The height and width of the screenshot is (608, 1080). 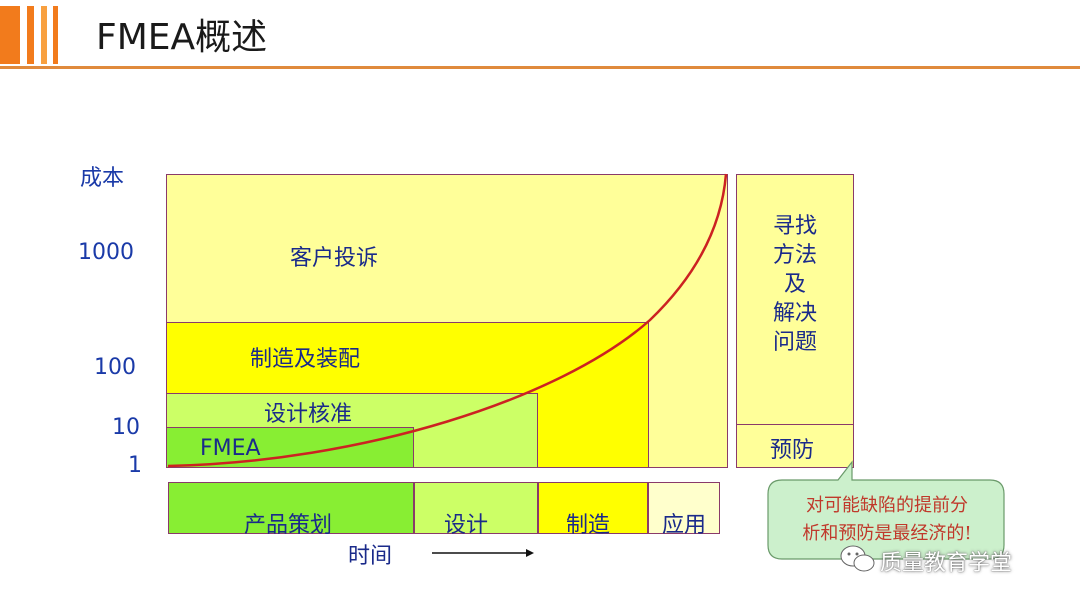 I want to click on side-line-4: 解决, so click(x=794, y=313).